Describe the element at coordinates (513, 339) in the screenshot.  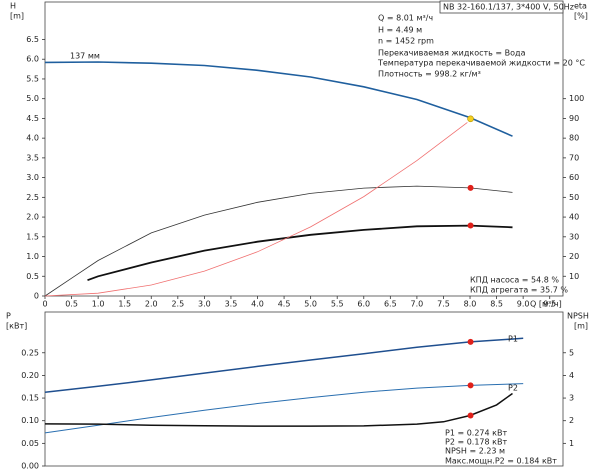
I see `curve-label: P1` at that location.